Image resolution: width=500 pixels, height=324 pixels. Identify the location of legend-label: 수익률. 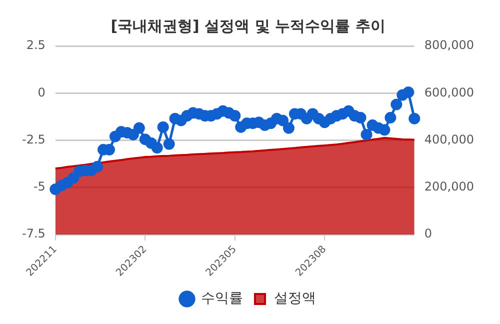
(222, 298).